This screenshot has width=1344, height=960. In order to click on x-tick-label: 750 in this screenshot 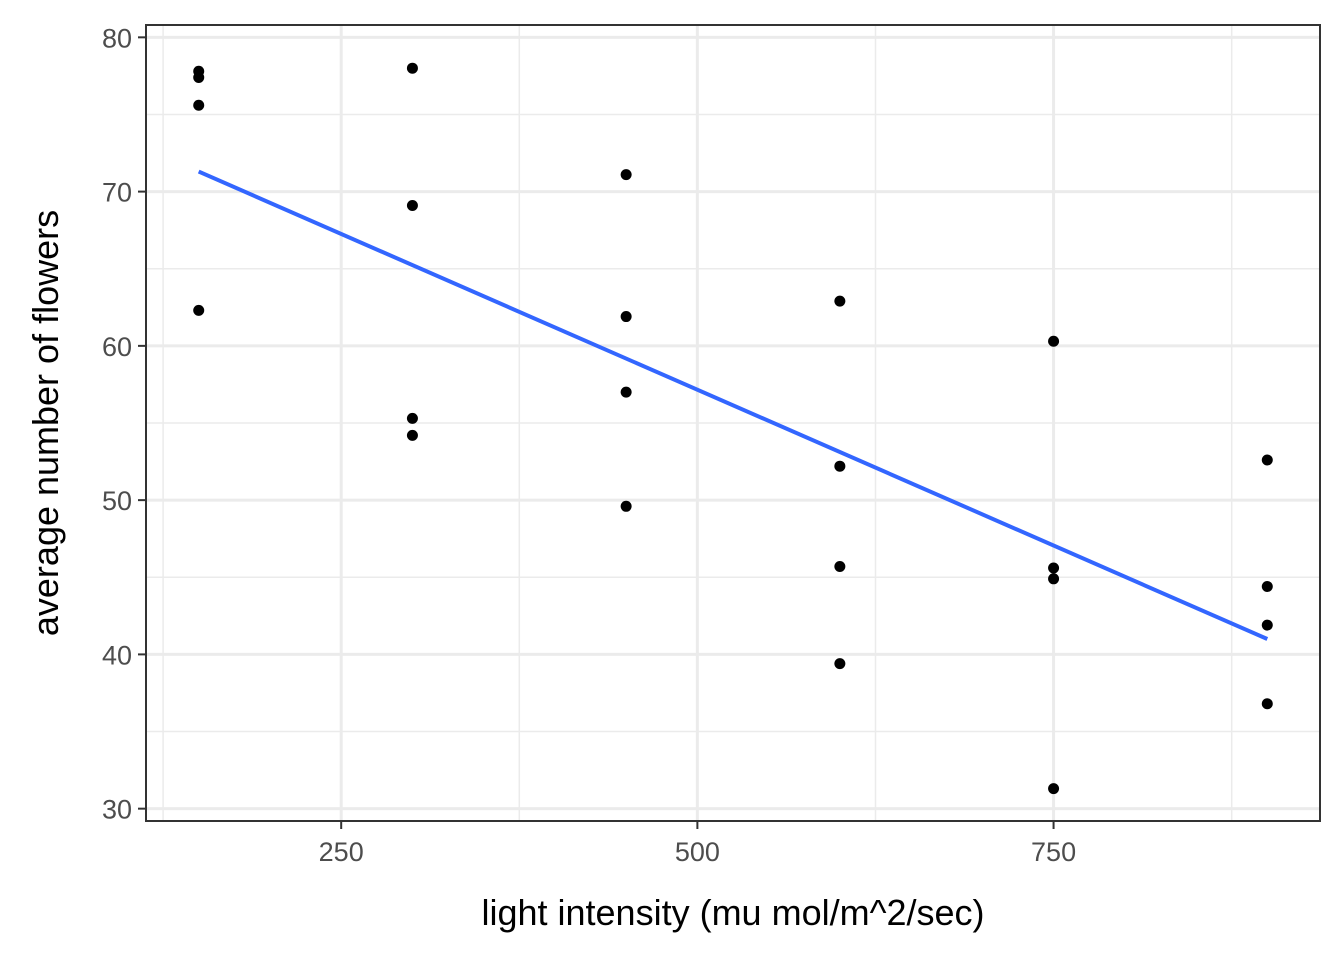, I will do `click(1053, 852)`.